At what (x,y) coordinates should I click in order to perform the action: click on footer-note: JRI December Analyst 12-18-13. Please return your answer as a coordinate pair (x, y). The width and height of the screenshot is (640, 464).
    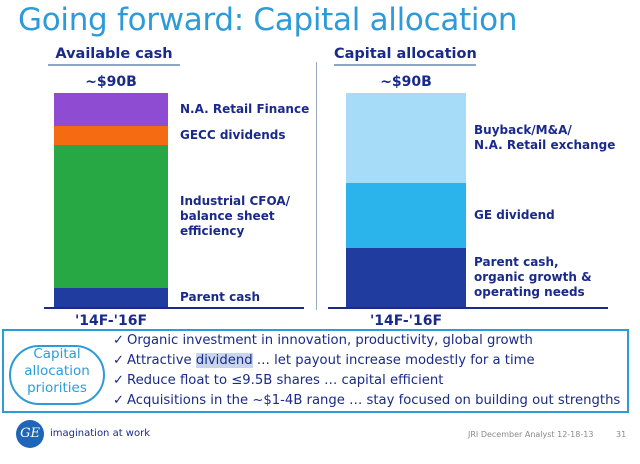
    Looking at the image, I should click on (531, 434).